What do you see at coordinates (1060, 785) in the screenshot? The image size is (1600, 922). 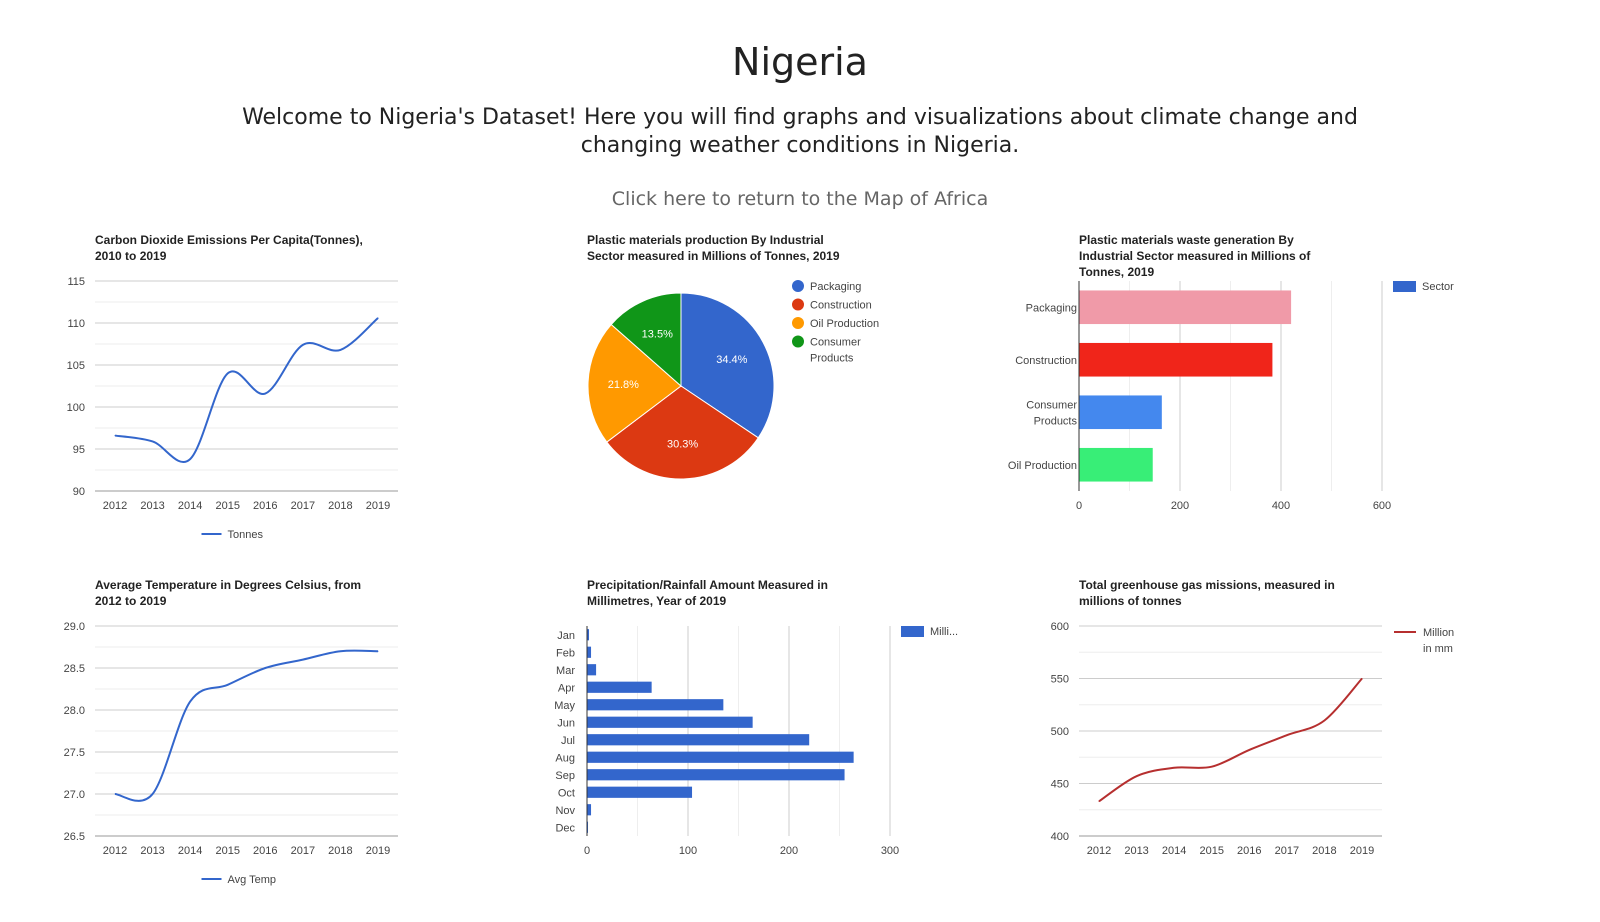 I see `y-tick-label: 450` at bounding box center [1060, 785].